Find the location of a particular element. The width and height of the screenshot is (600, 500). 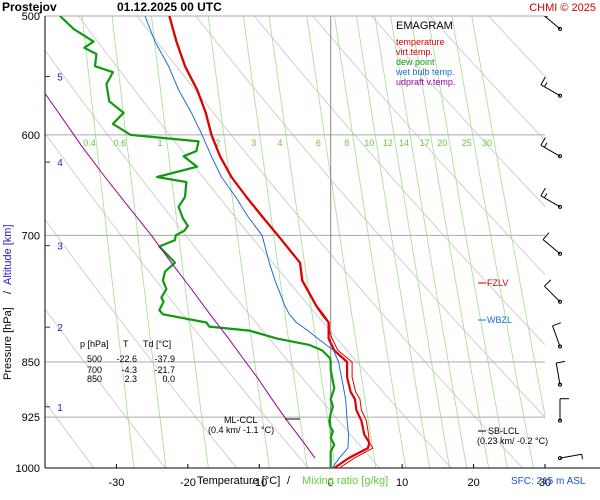

legend-title: EMAGRAM is located at coordinates (424, 26).